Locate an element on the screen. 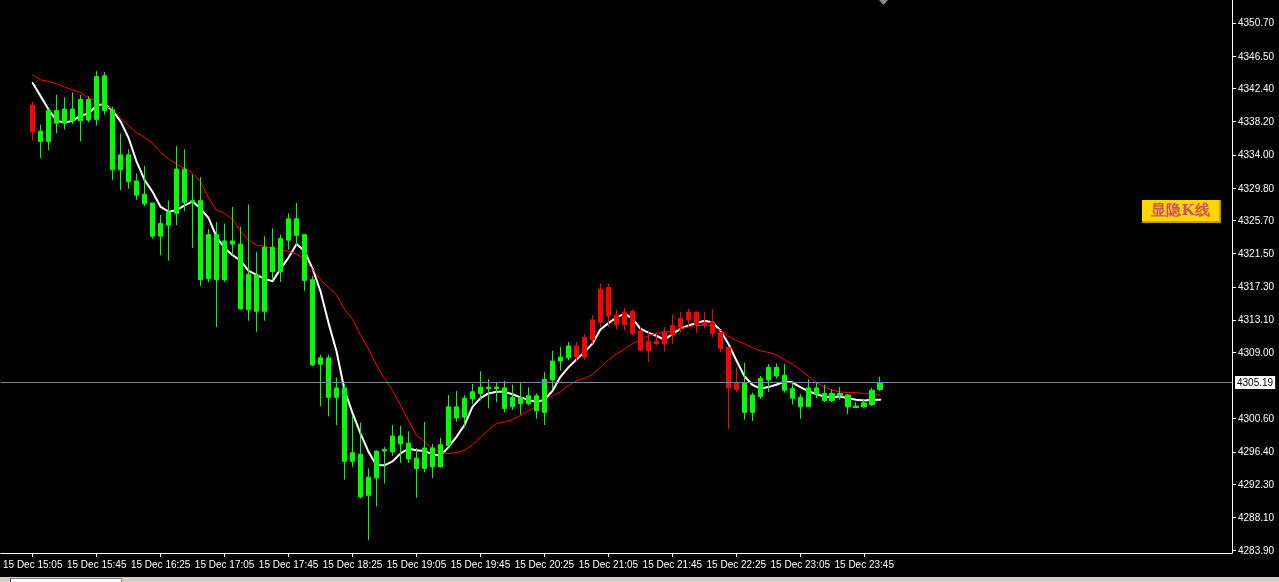 This screenshot has width=1279, height=582. y-tick-label: 4342.40 is located at coordinates (1256, 88).